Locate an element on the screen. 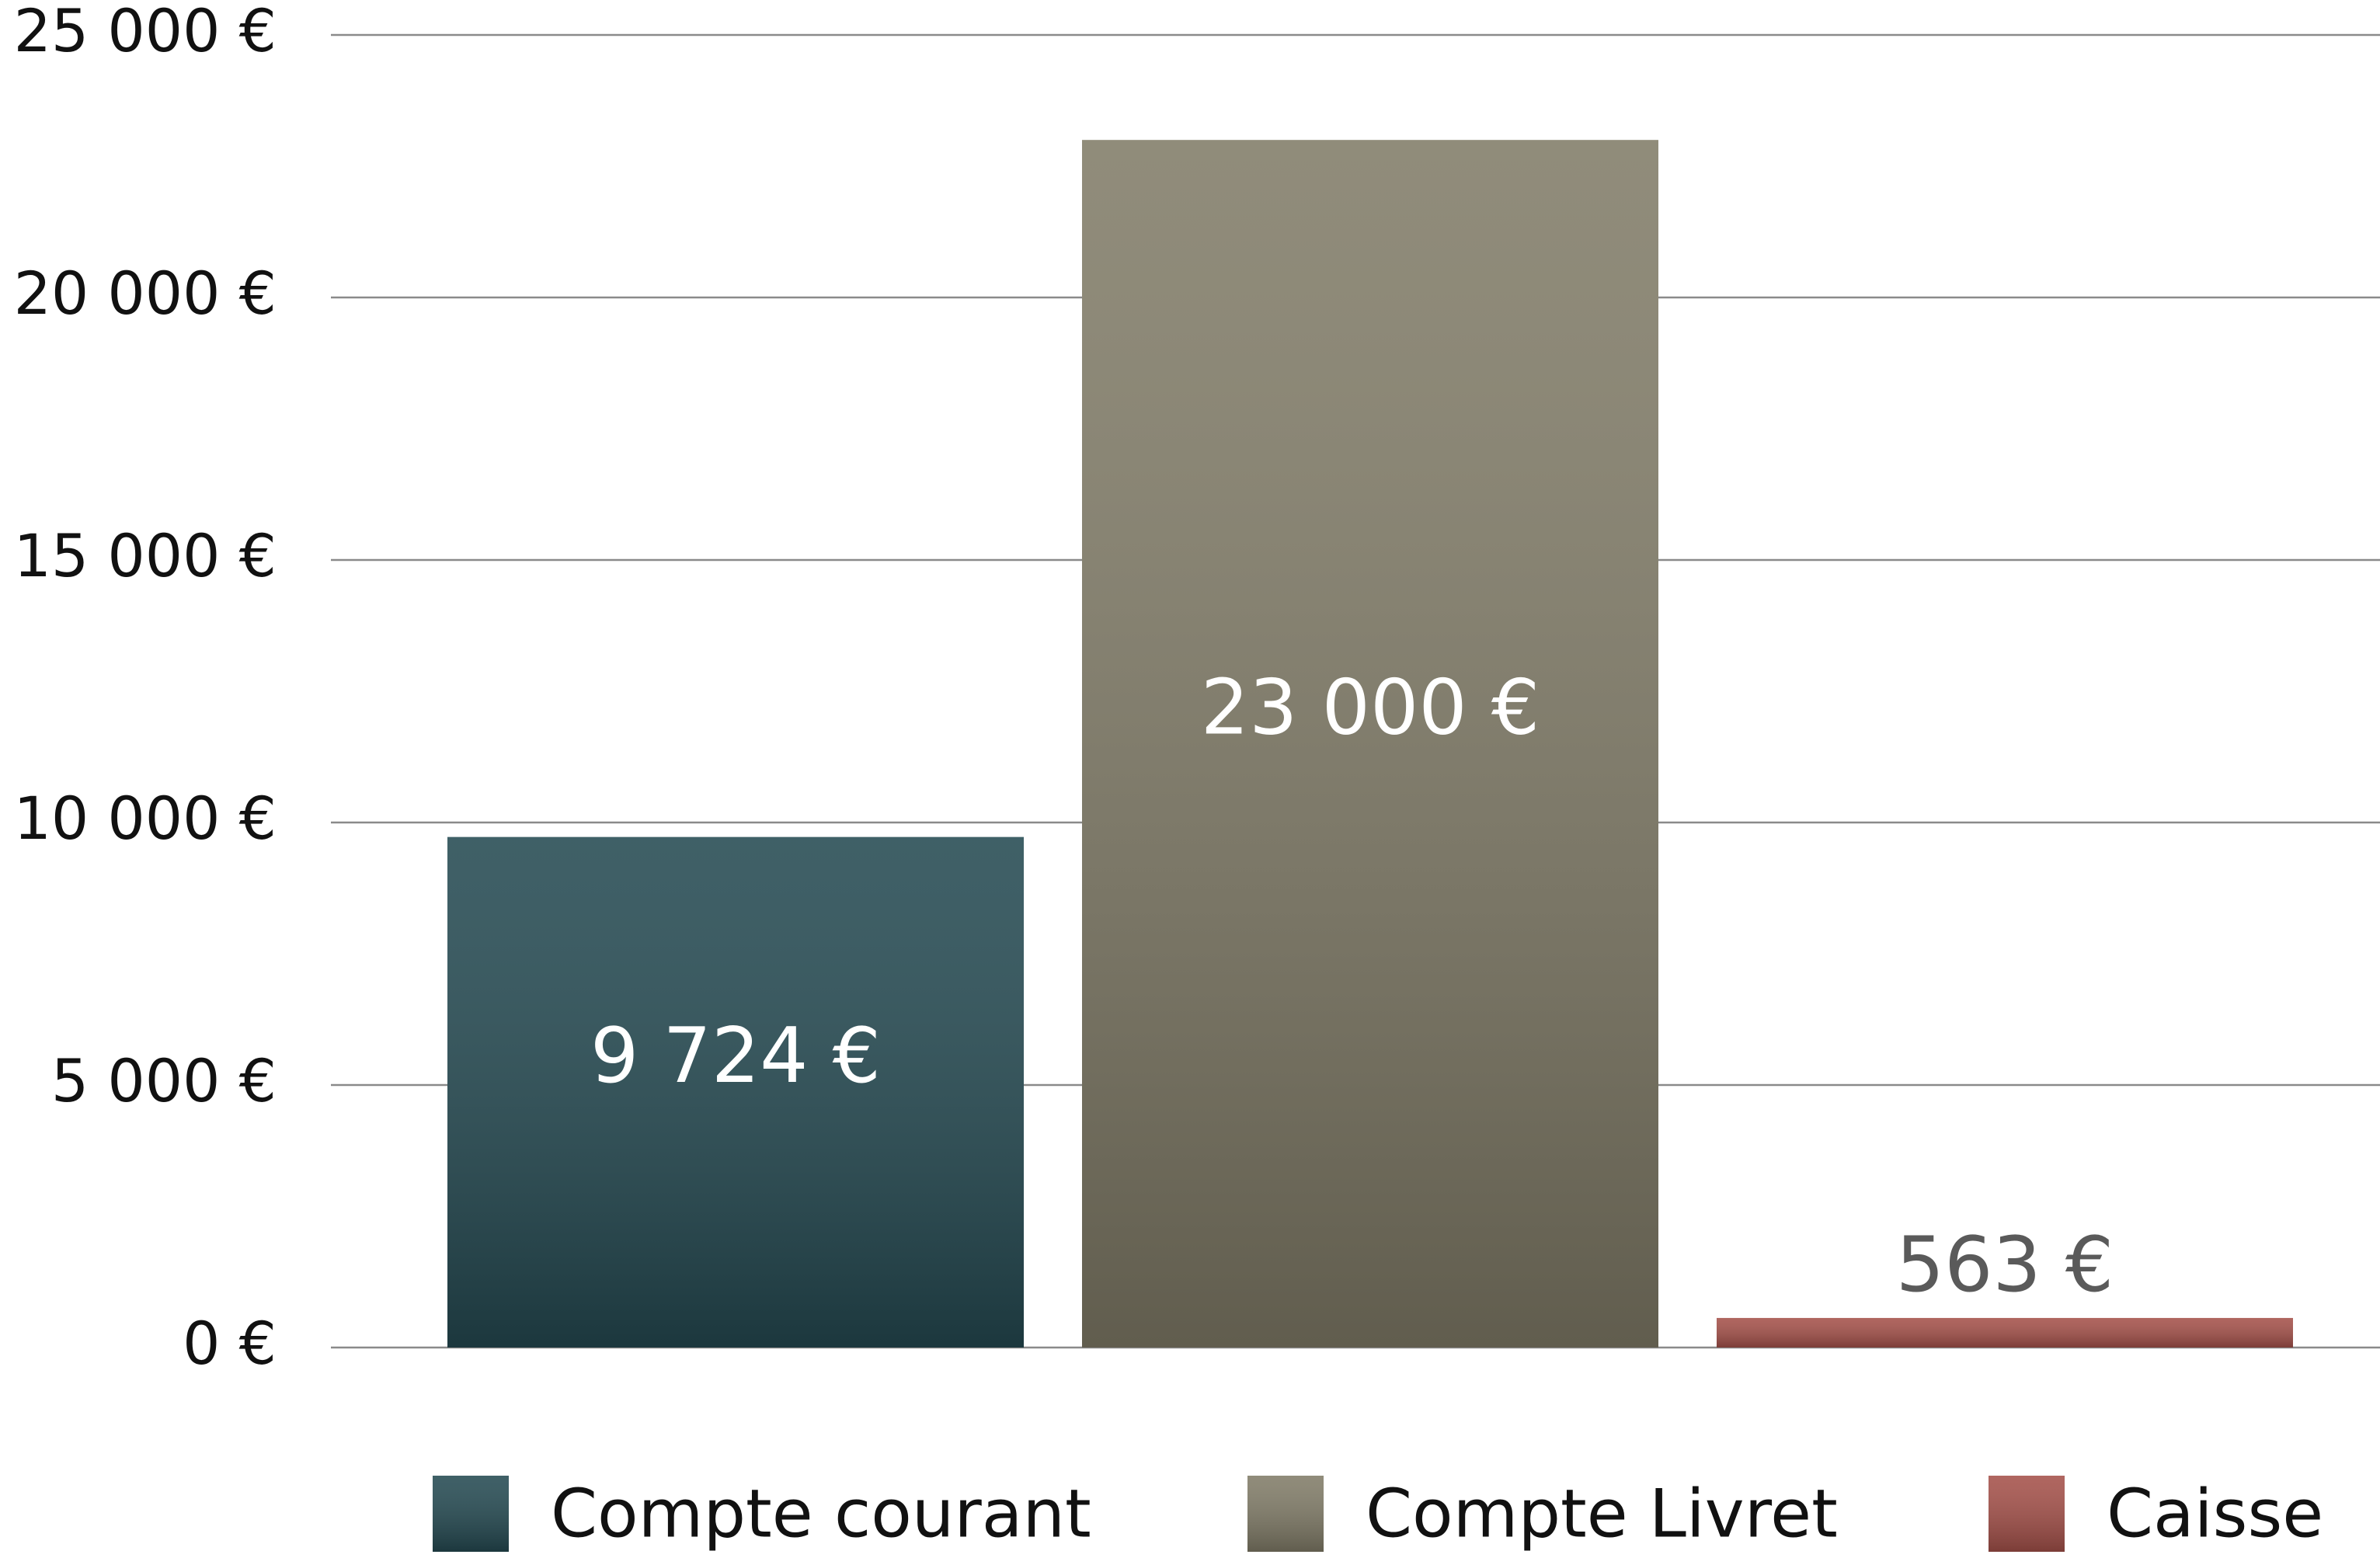 This screenshot has width=2380, height=1558. data-label: 563 € is located at coordinates (2005, 1265).